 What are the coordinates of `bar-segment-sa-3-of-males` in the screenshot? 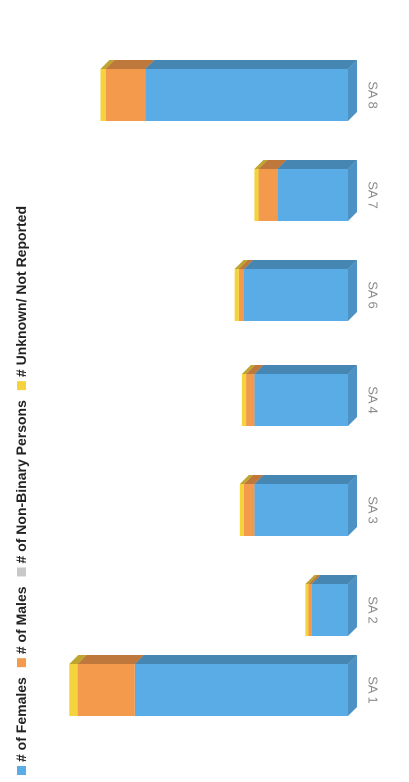 It's located at (254, 505).